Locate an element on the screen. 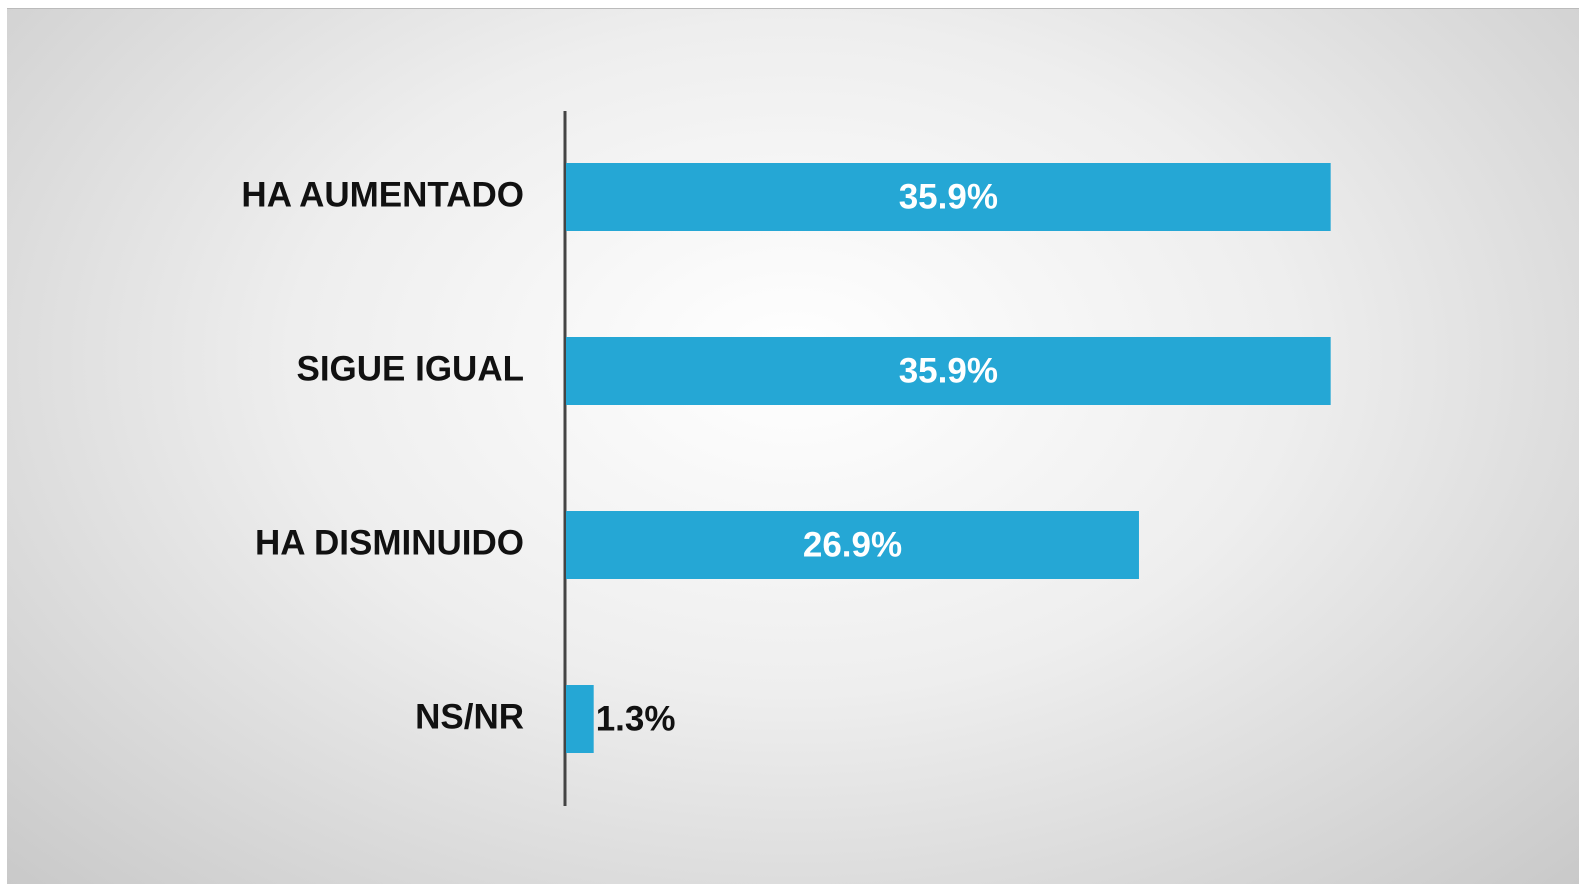  category-label: SIGUE IGUAL is located at coordinates (410, 368).